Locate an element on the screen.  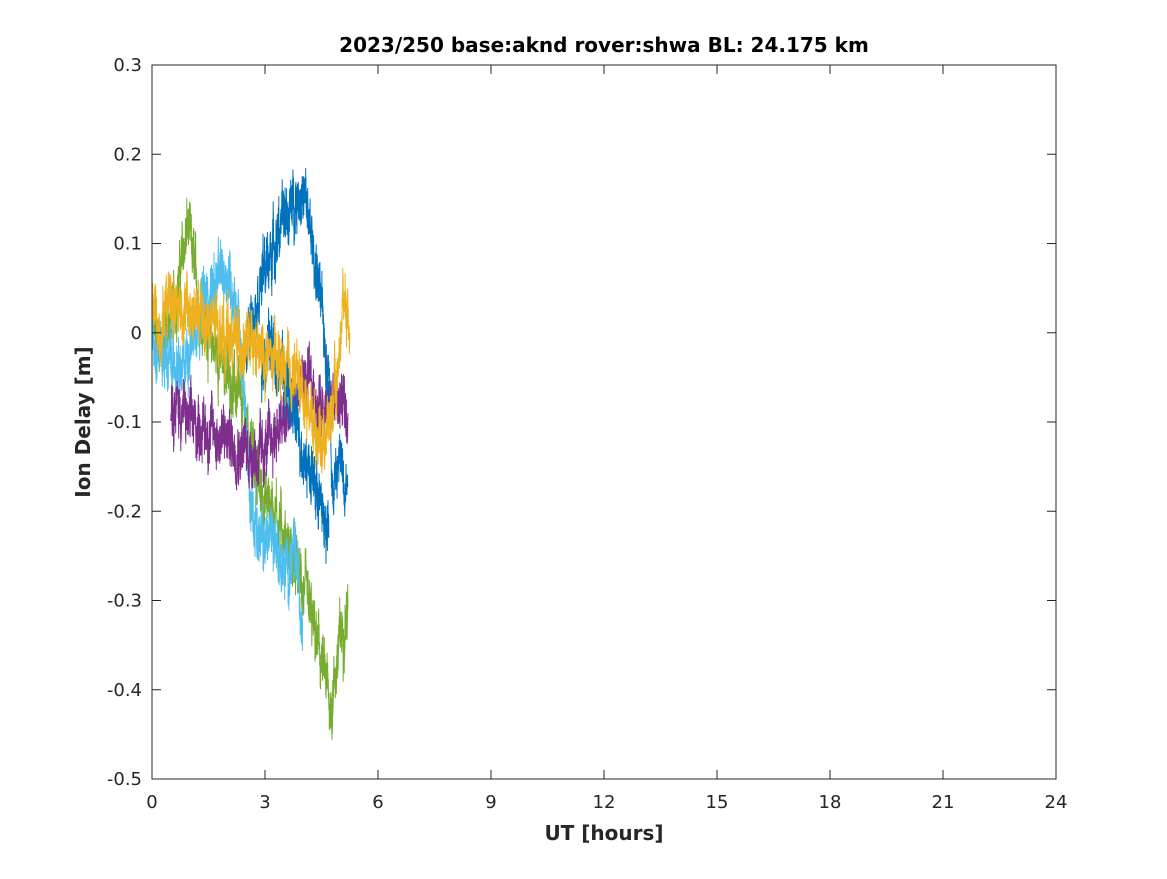
y-tick-label: -0.3 is located at coordinates (124, 601).